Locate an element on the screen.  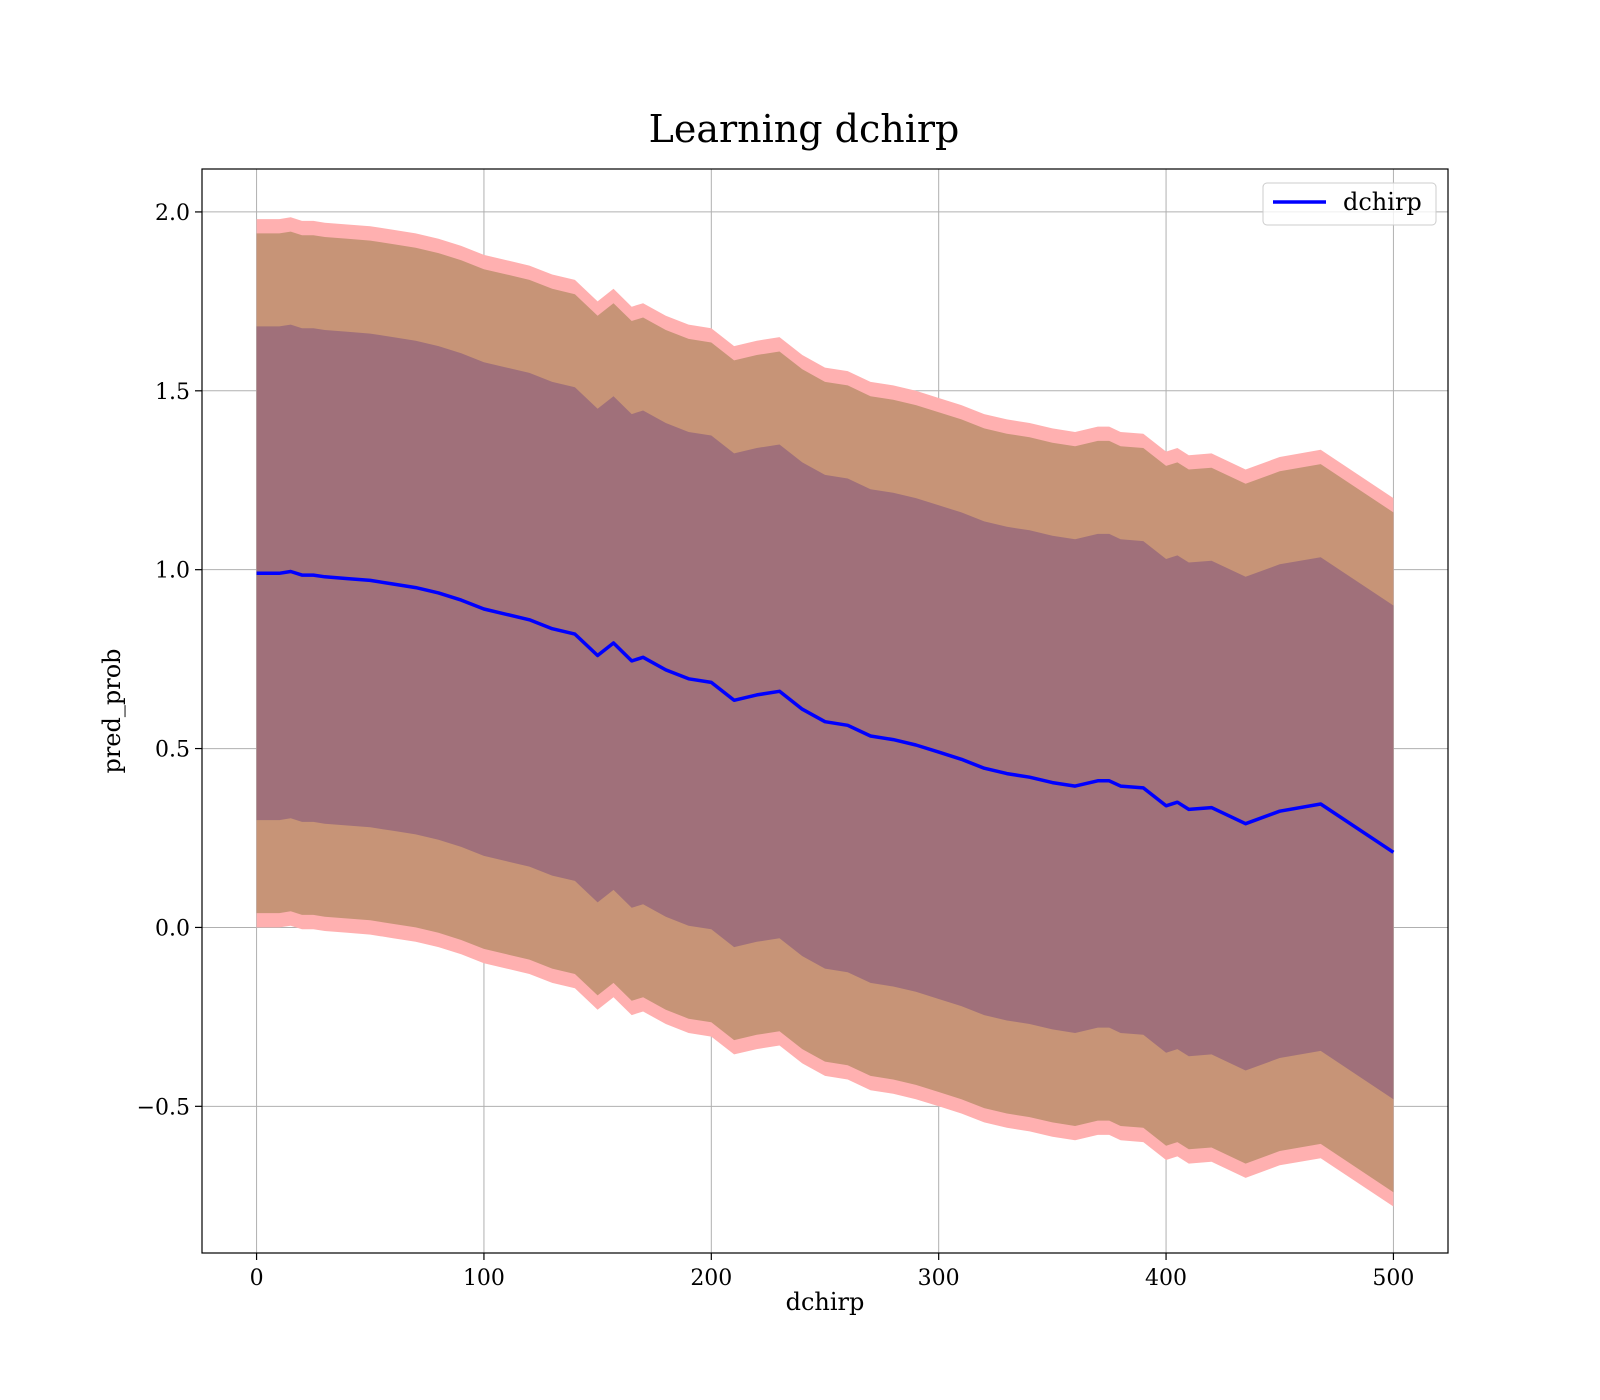
x-tick-label: 200 is located at coordinates (711, 1278).